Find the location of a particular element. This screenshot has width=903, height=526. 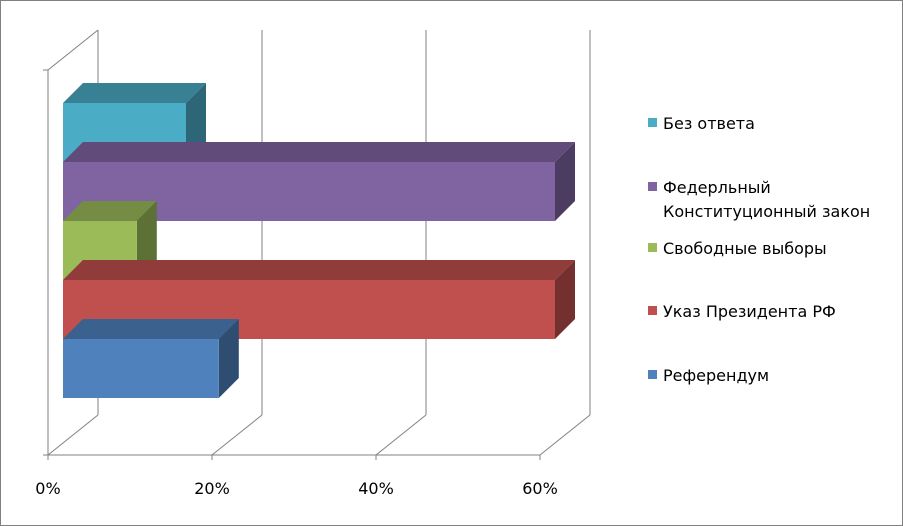

legend-item: Референдум is located at coordinates (770, 376).